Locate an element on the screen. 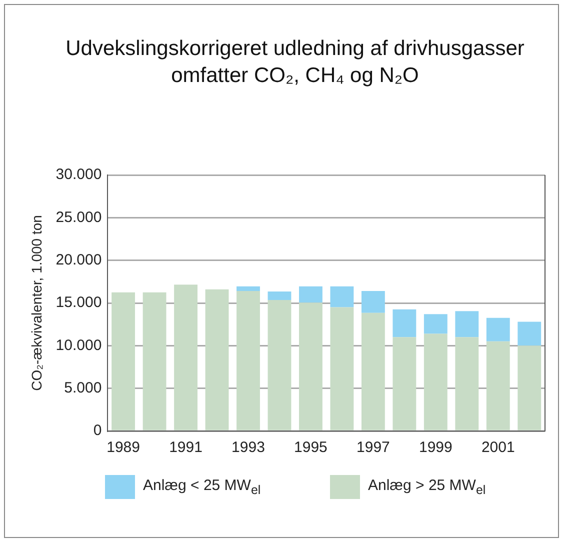 The width and height of the screenshot is (565, 544). y-tick-label: 0 is located at coordinates (97, 431).